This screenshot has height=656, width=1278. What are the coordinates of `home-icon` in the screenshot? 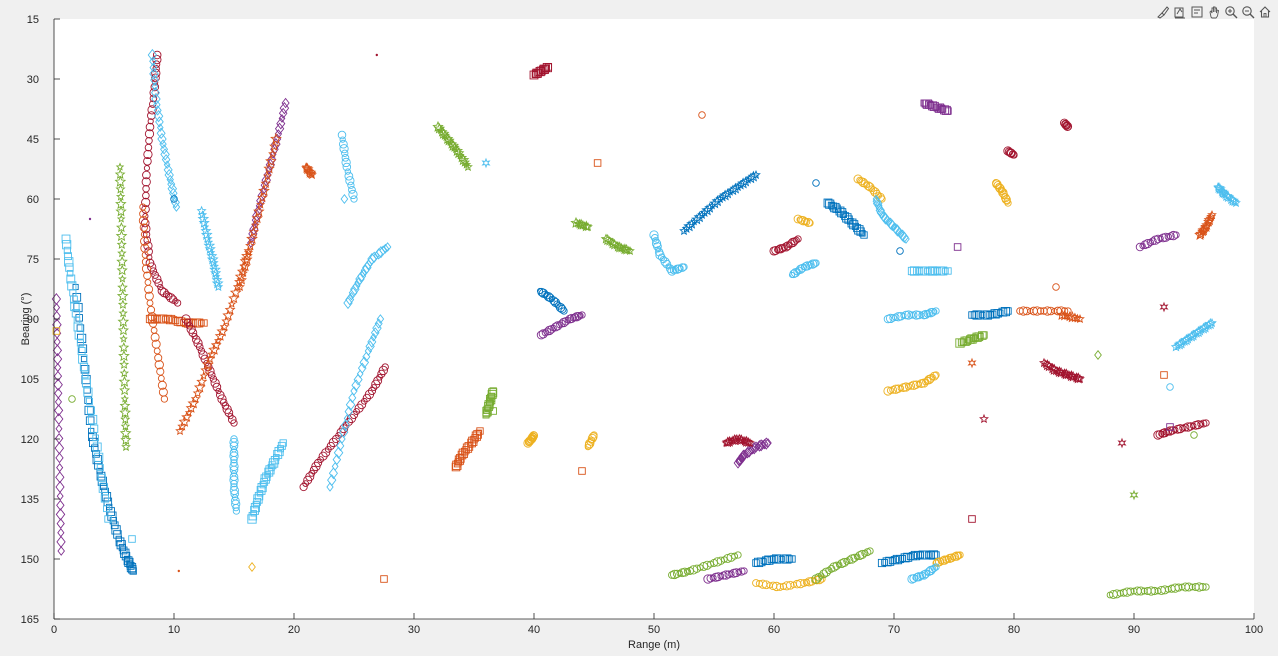 It's located at (1264, 12).